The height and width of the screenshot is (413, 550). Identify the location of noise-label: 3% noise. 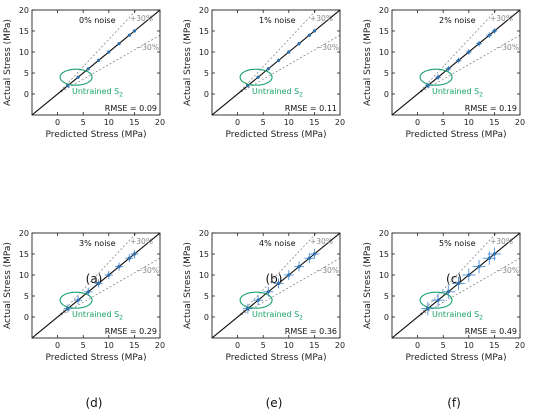
(97, 243).